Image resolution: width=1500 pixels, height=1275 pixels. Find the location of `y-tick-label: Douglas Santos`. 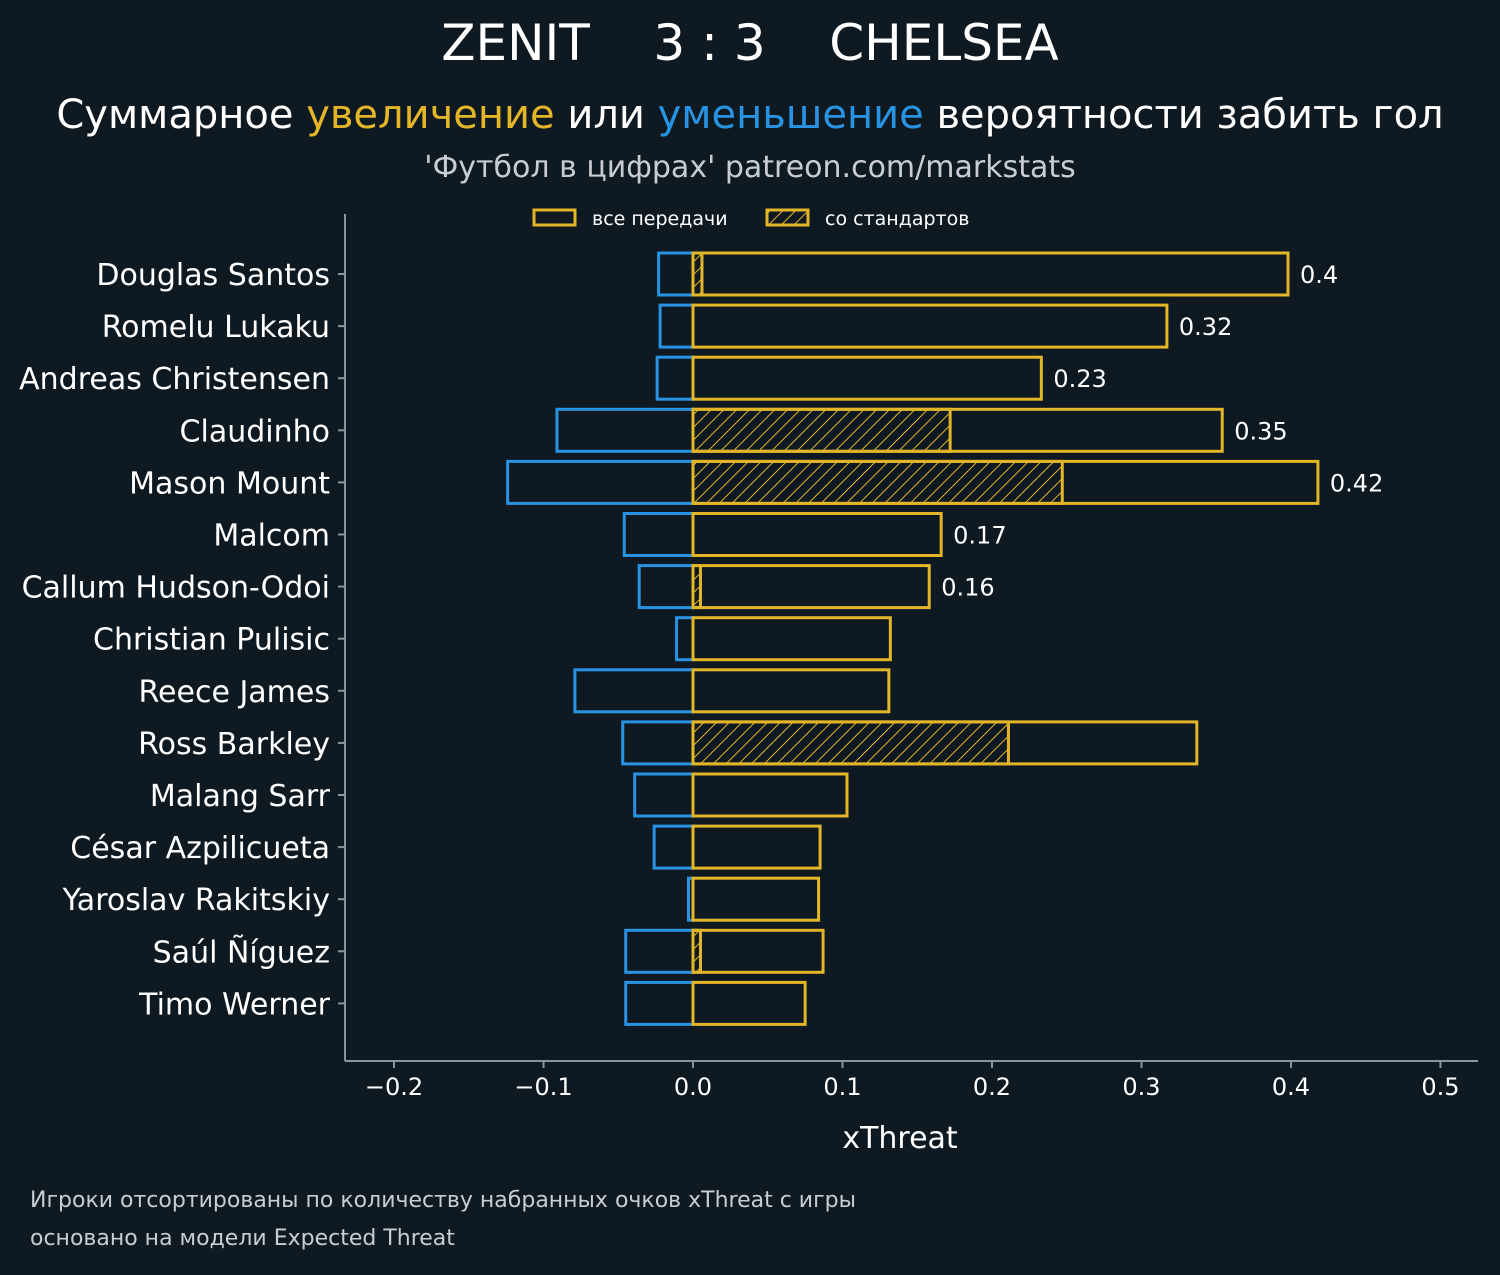

y-tick-label: Douglas Santos is located at coordinates (213, 275).